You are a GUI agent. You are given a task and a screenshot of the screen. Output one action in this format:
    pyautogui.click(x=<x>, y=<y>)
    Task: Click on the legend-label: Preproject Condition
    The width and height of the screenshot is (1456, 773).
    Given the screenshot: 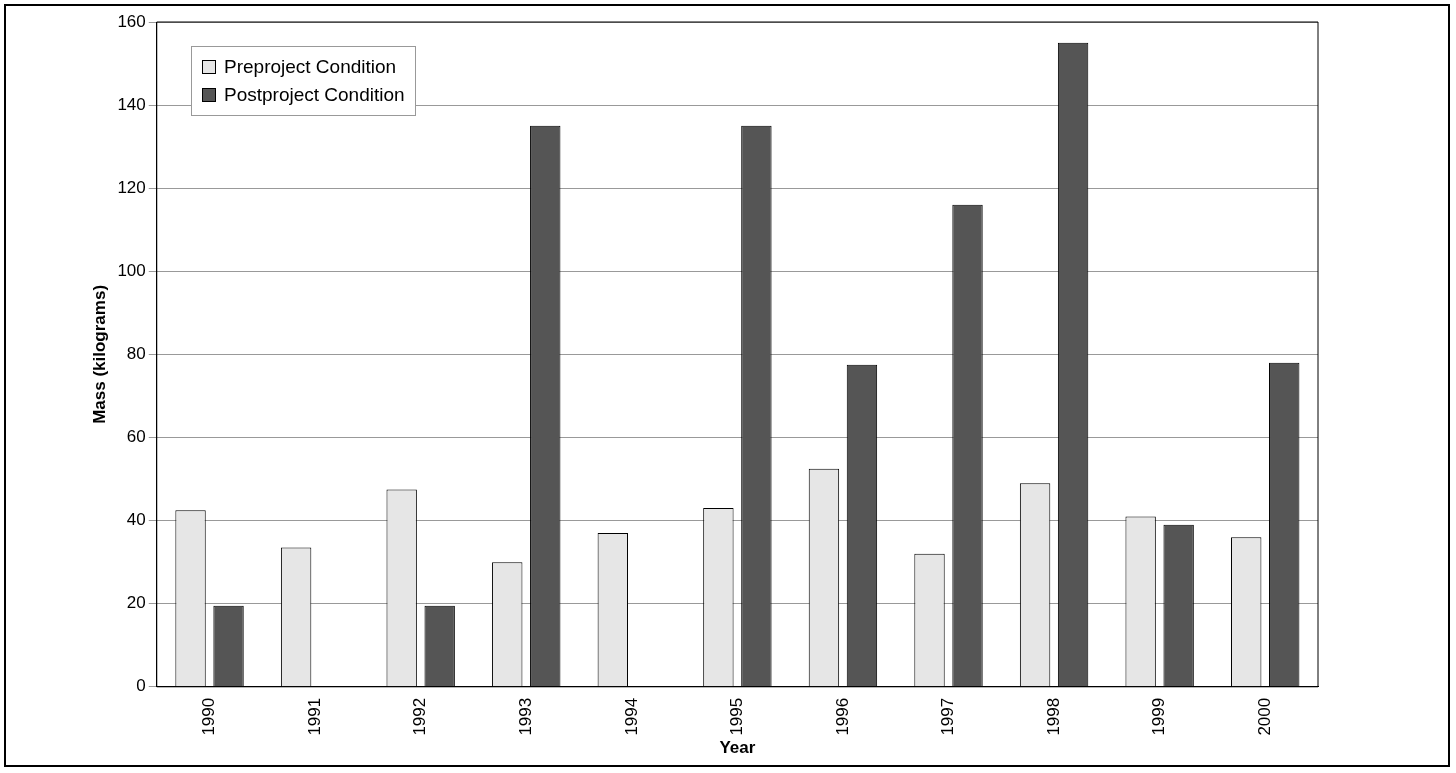 What is the action you would take?
    pyautogui.click(x=310, y=67)
    